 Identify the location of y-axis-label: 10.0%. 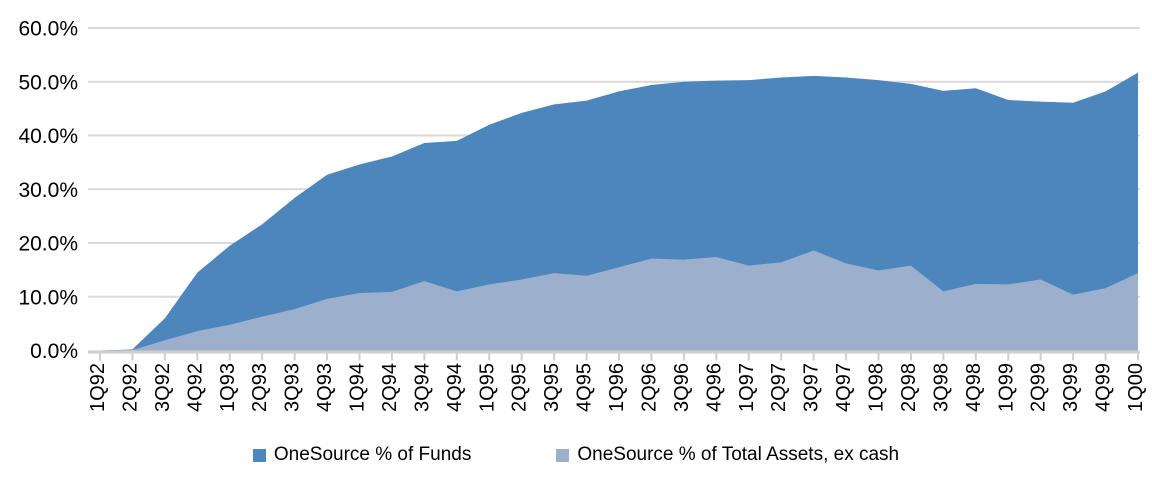
(48, 297).